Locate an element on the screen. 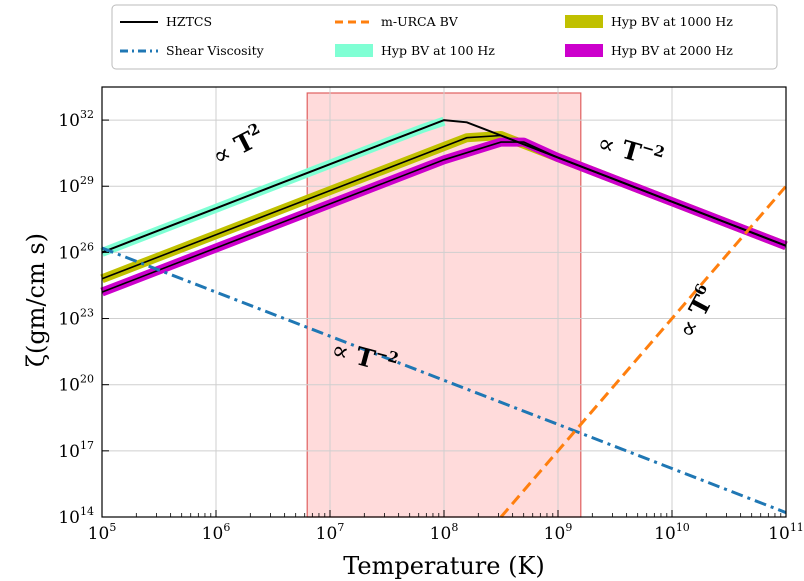  y-tick-label: 1032 is located at coordinates (76, 119).